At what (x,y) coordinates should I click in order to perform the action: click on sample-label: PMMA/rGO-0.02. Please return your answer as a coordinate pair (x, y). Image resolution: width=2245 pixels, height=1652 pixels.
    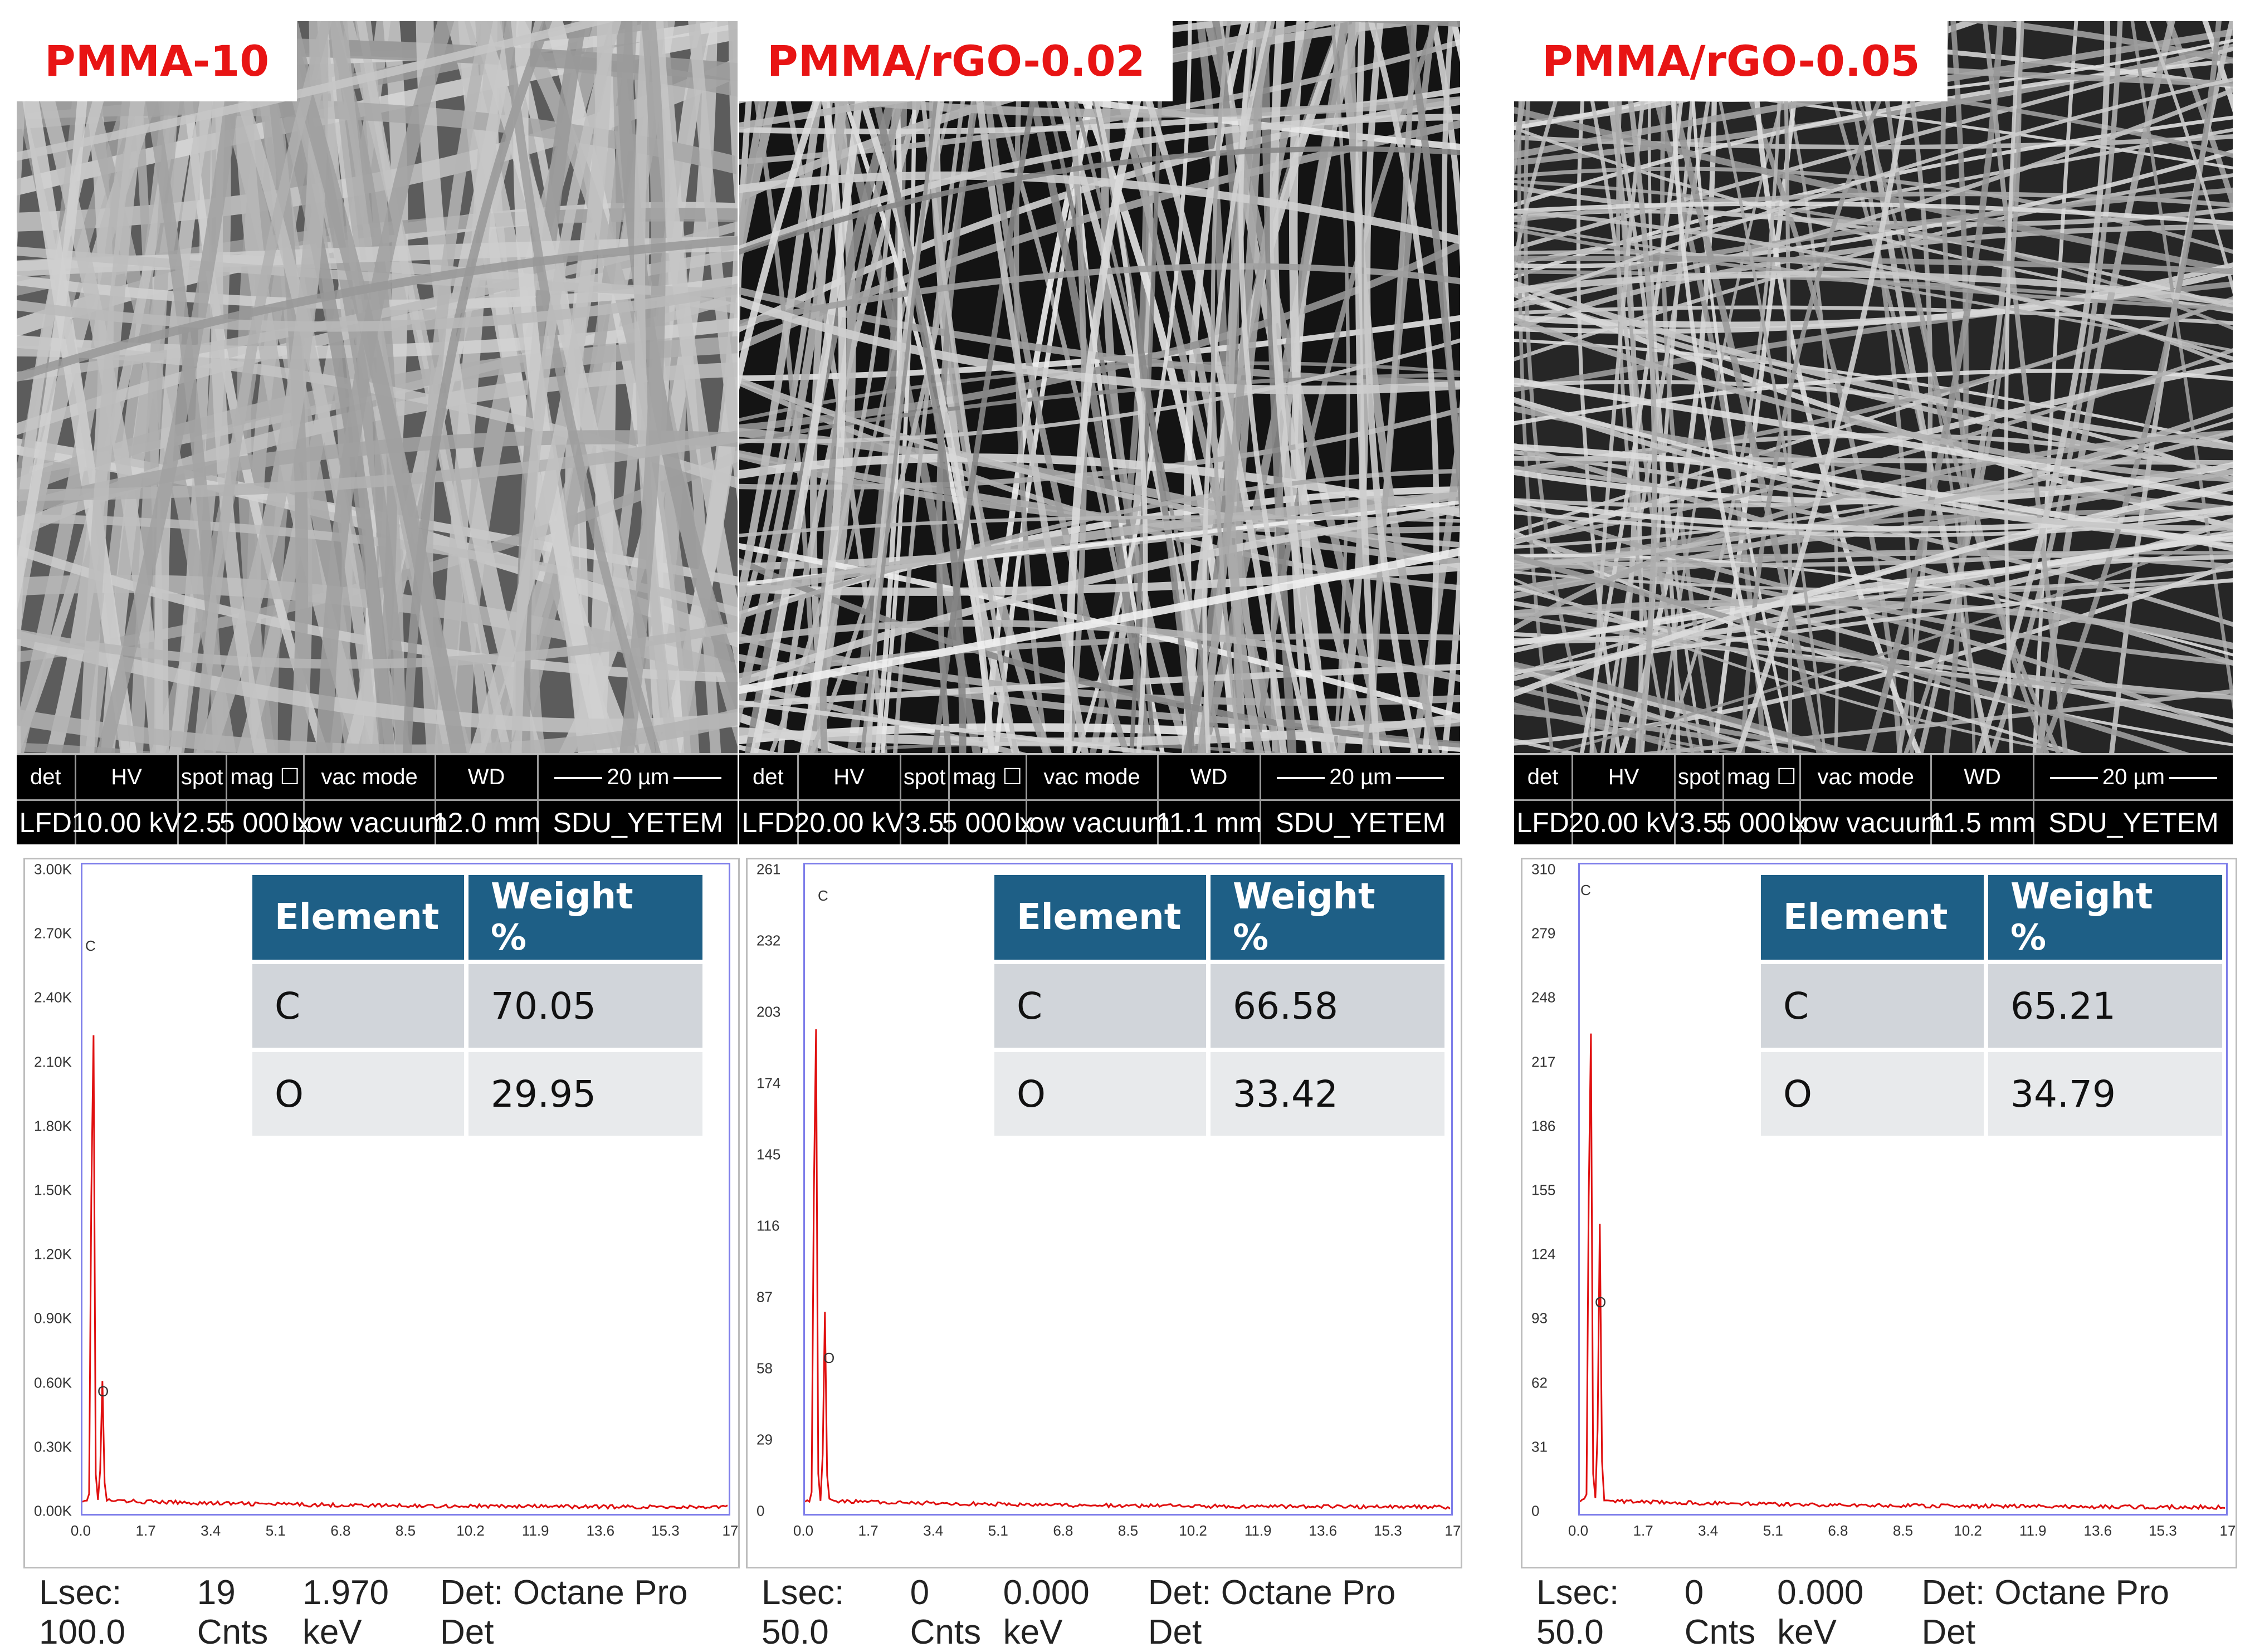
    Looking at the image, I should click on (956, 61).